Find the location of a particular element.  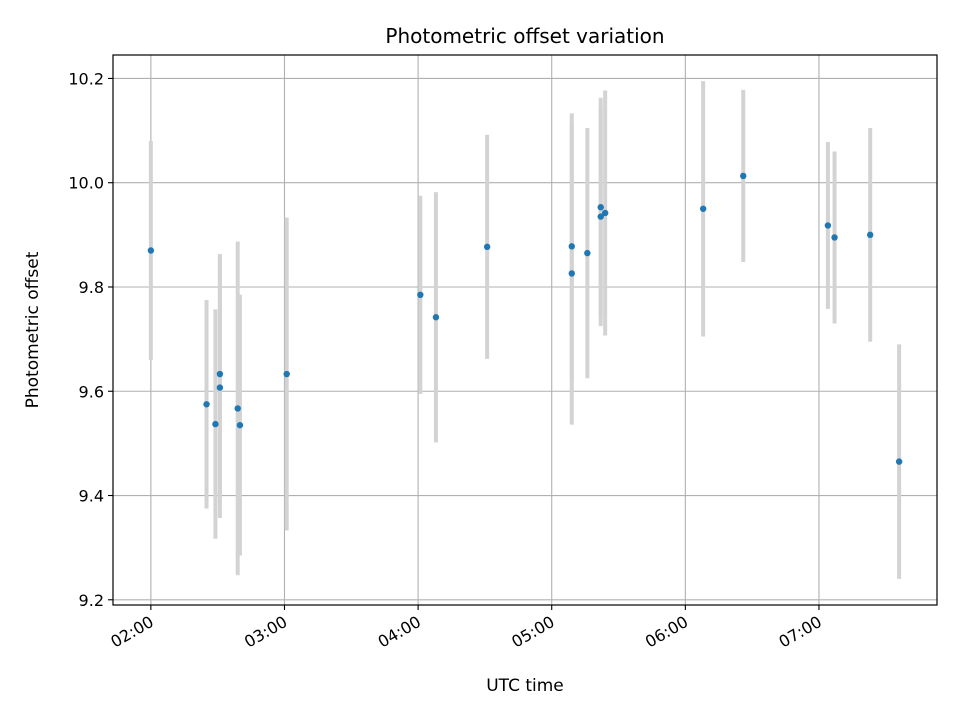

y-tick-label: 9.4 is located at coordinates (91, 496).